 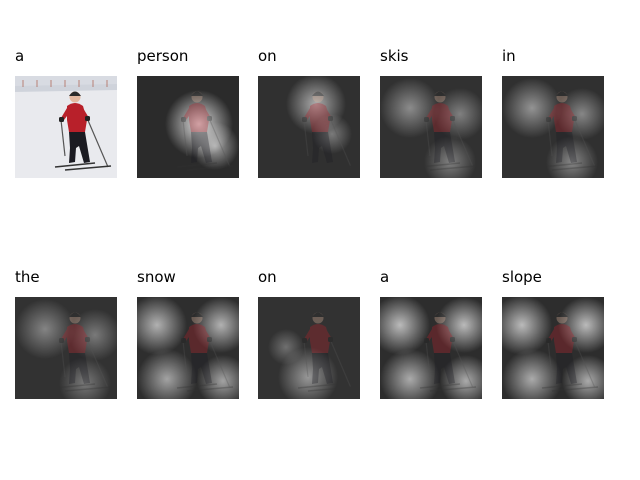 I want to click on caption-word-3: skis, so click(x=394, y=56).